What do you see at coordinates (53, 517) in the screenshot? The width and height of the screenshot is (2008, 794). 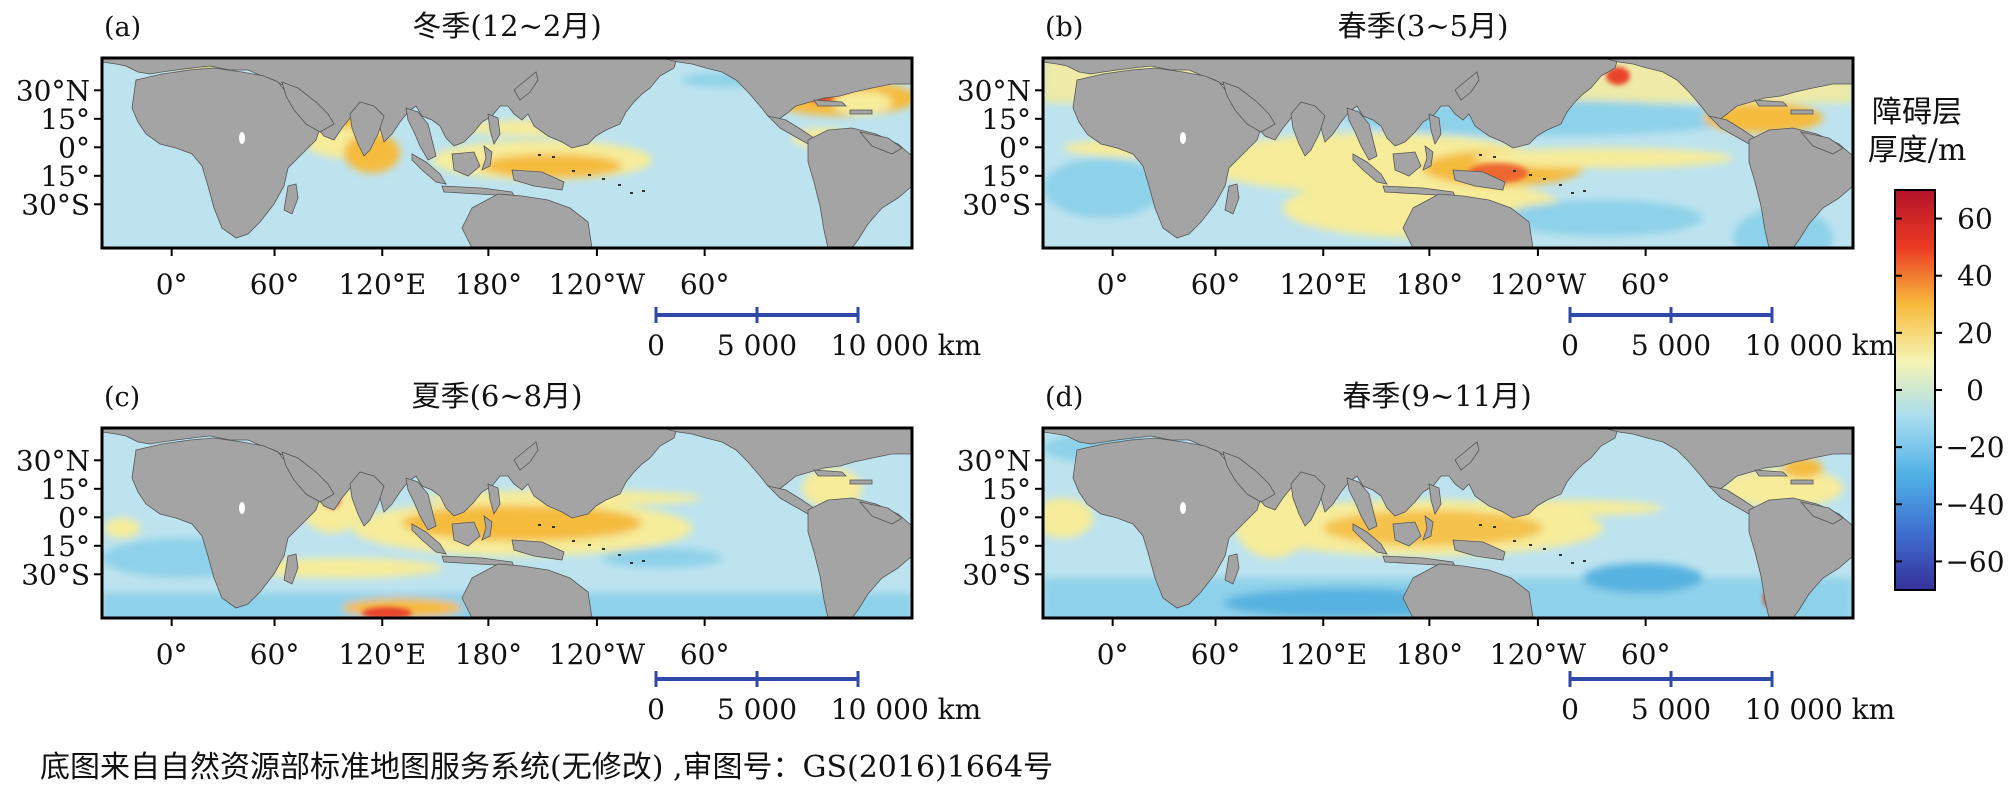 I see `panel-c-lat-labels: 30°N15°0°15°30°S` at bounding box center [53, 517].